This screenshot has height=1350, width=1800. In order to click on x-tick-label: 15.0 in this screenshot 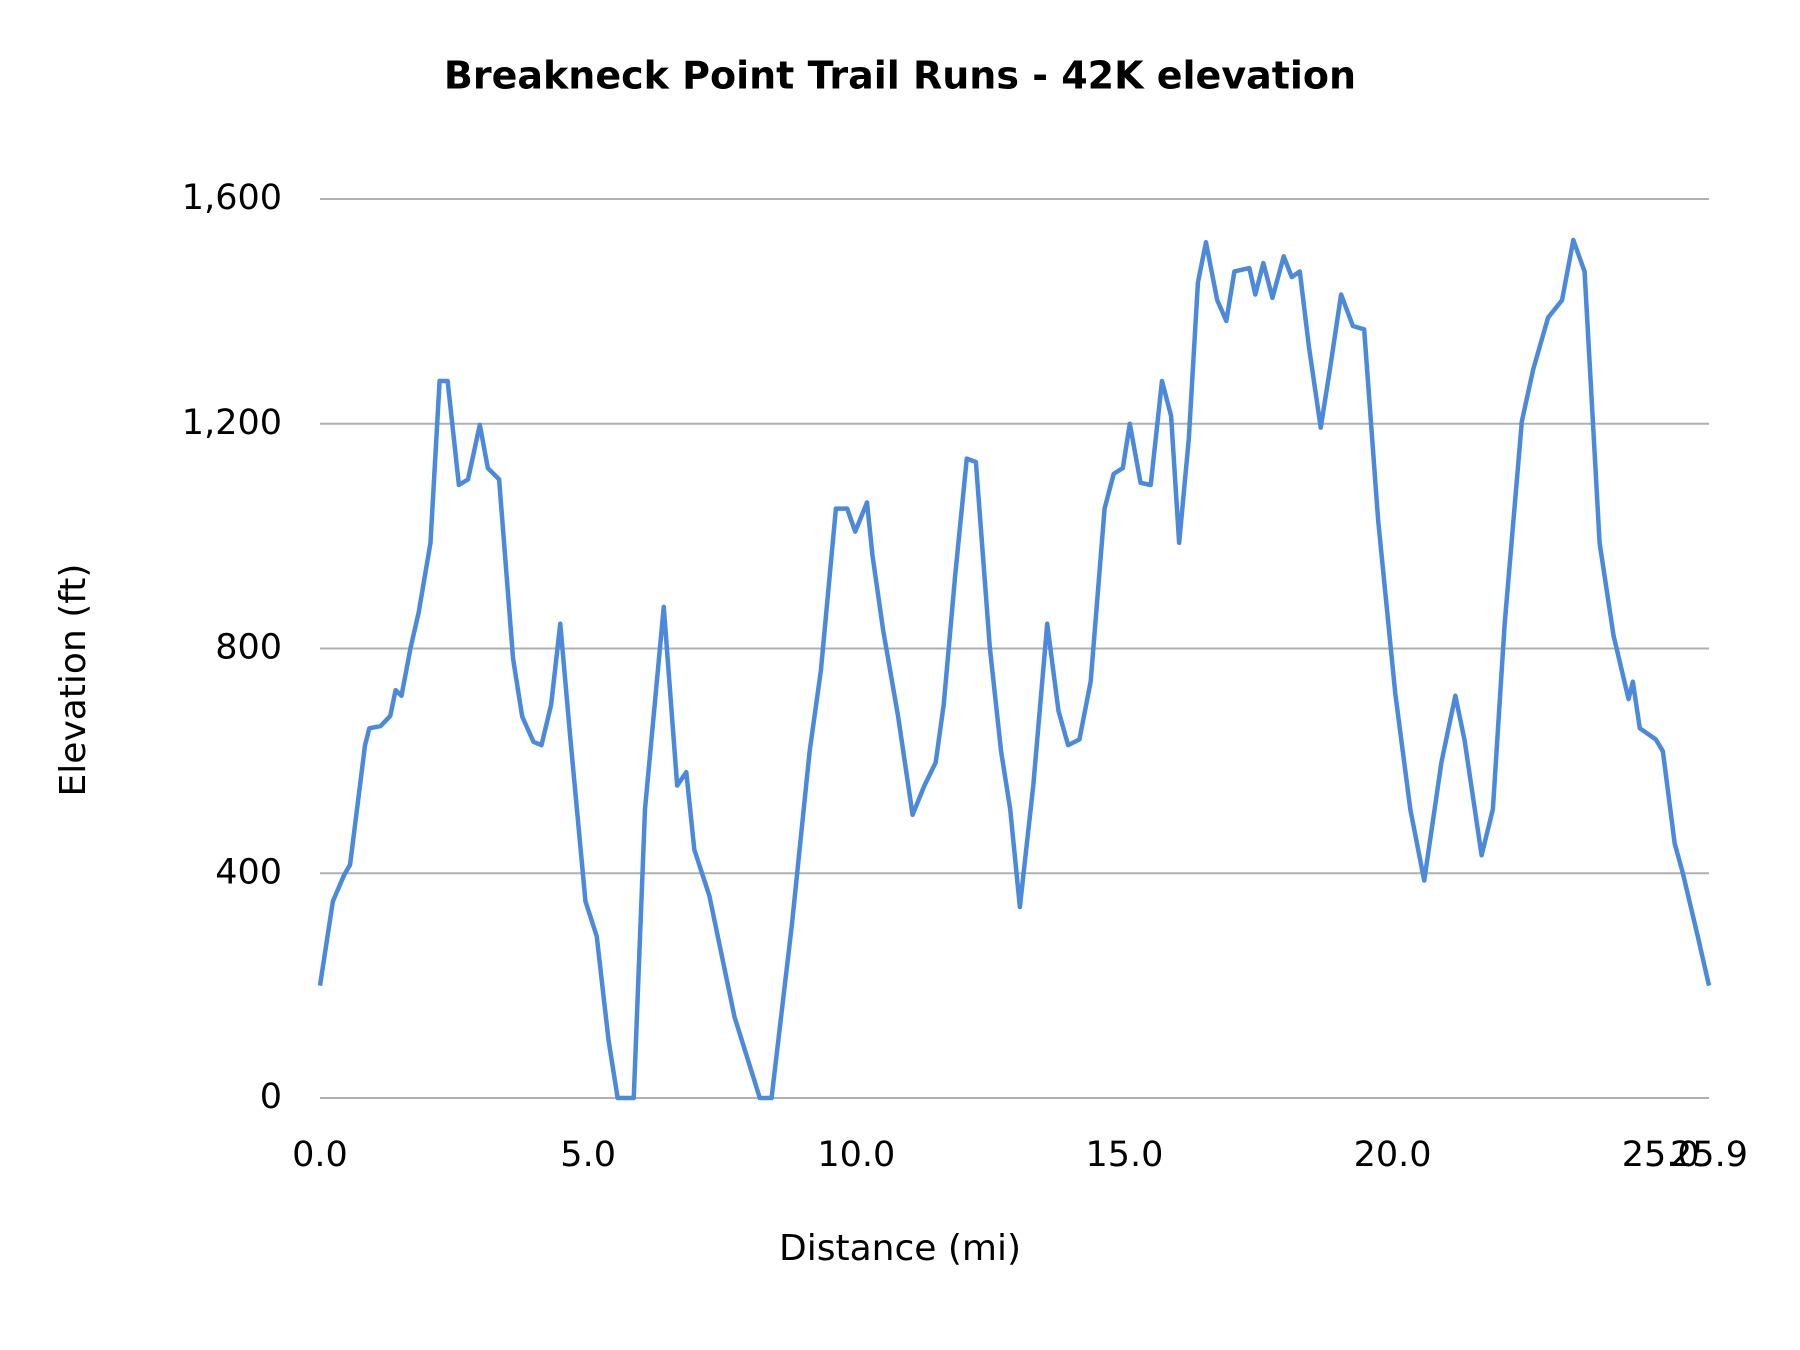, I will do `click(1124, 1155)`.